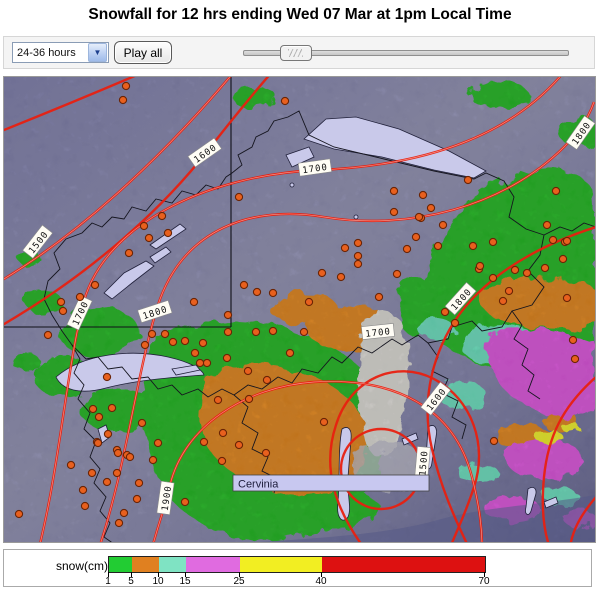  Describe the element at coordinates (295, 53) in the screenshot. I see `frame-slider-handle` at that location.